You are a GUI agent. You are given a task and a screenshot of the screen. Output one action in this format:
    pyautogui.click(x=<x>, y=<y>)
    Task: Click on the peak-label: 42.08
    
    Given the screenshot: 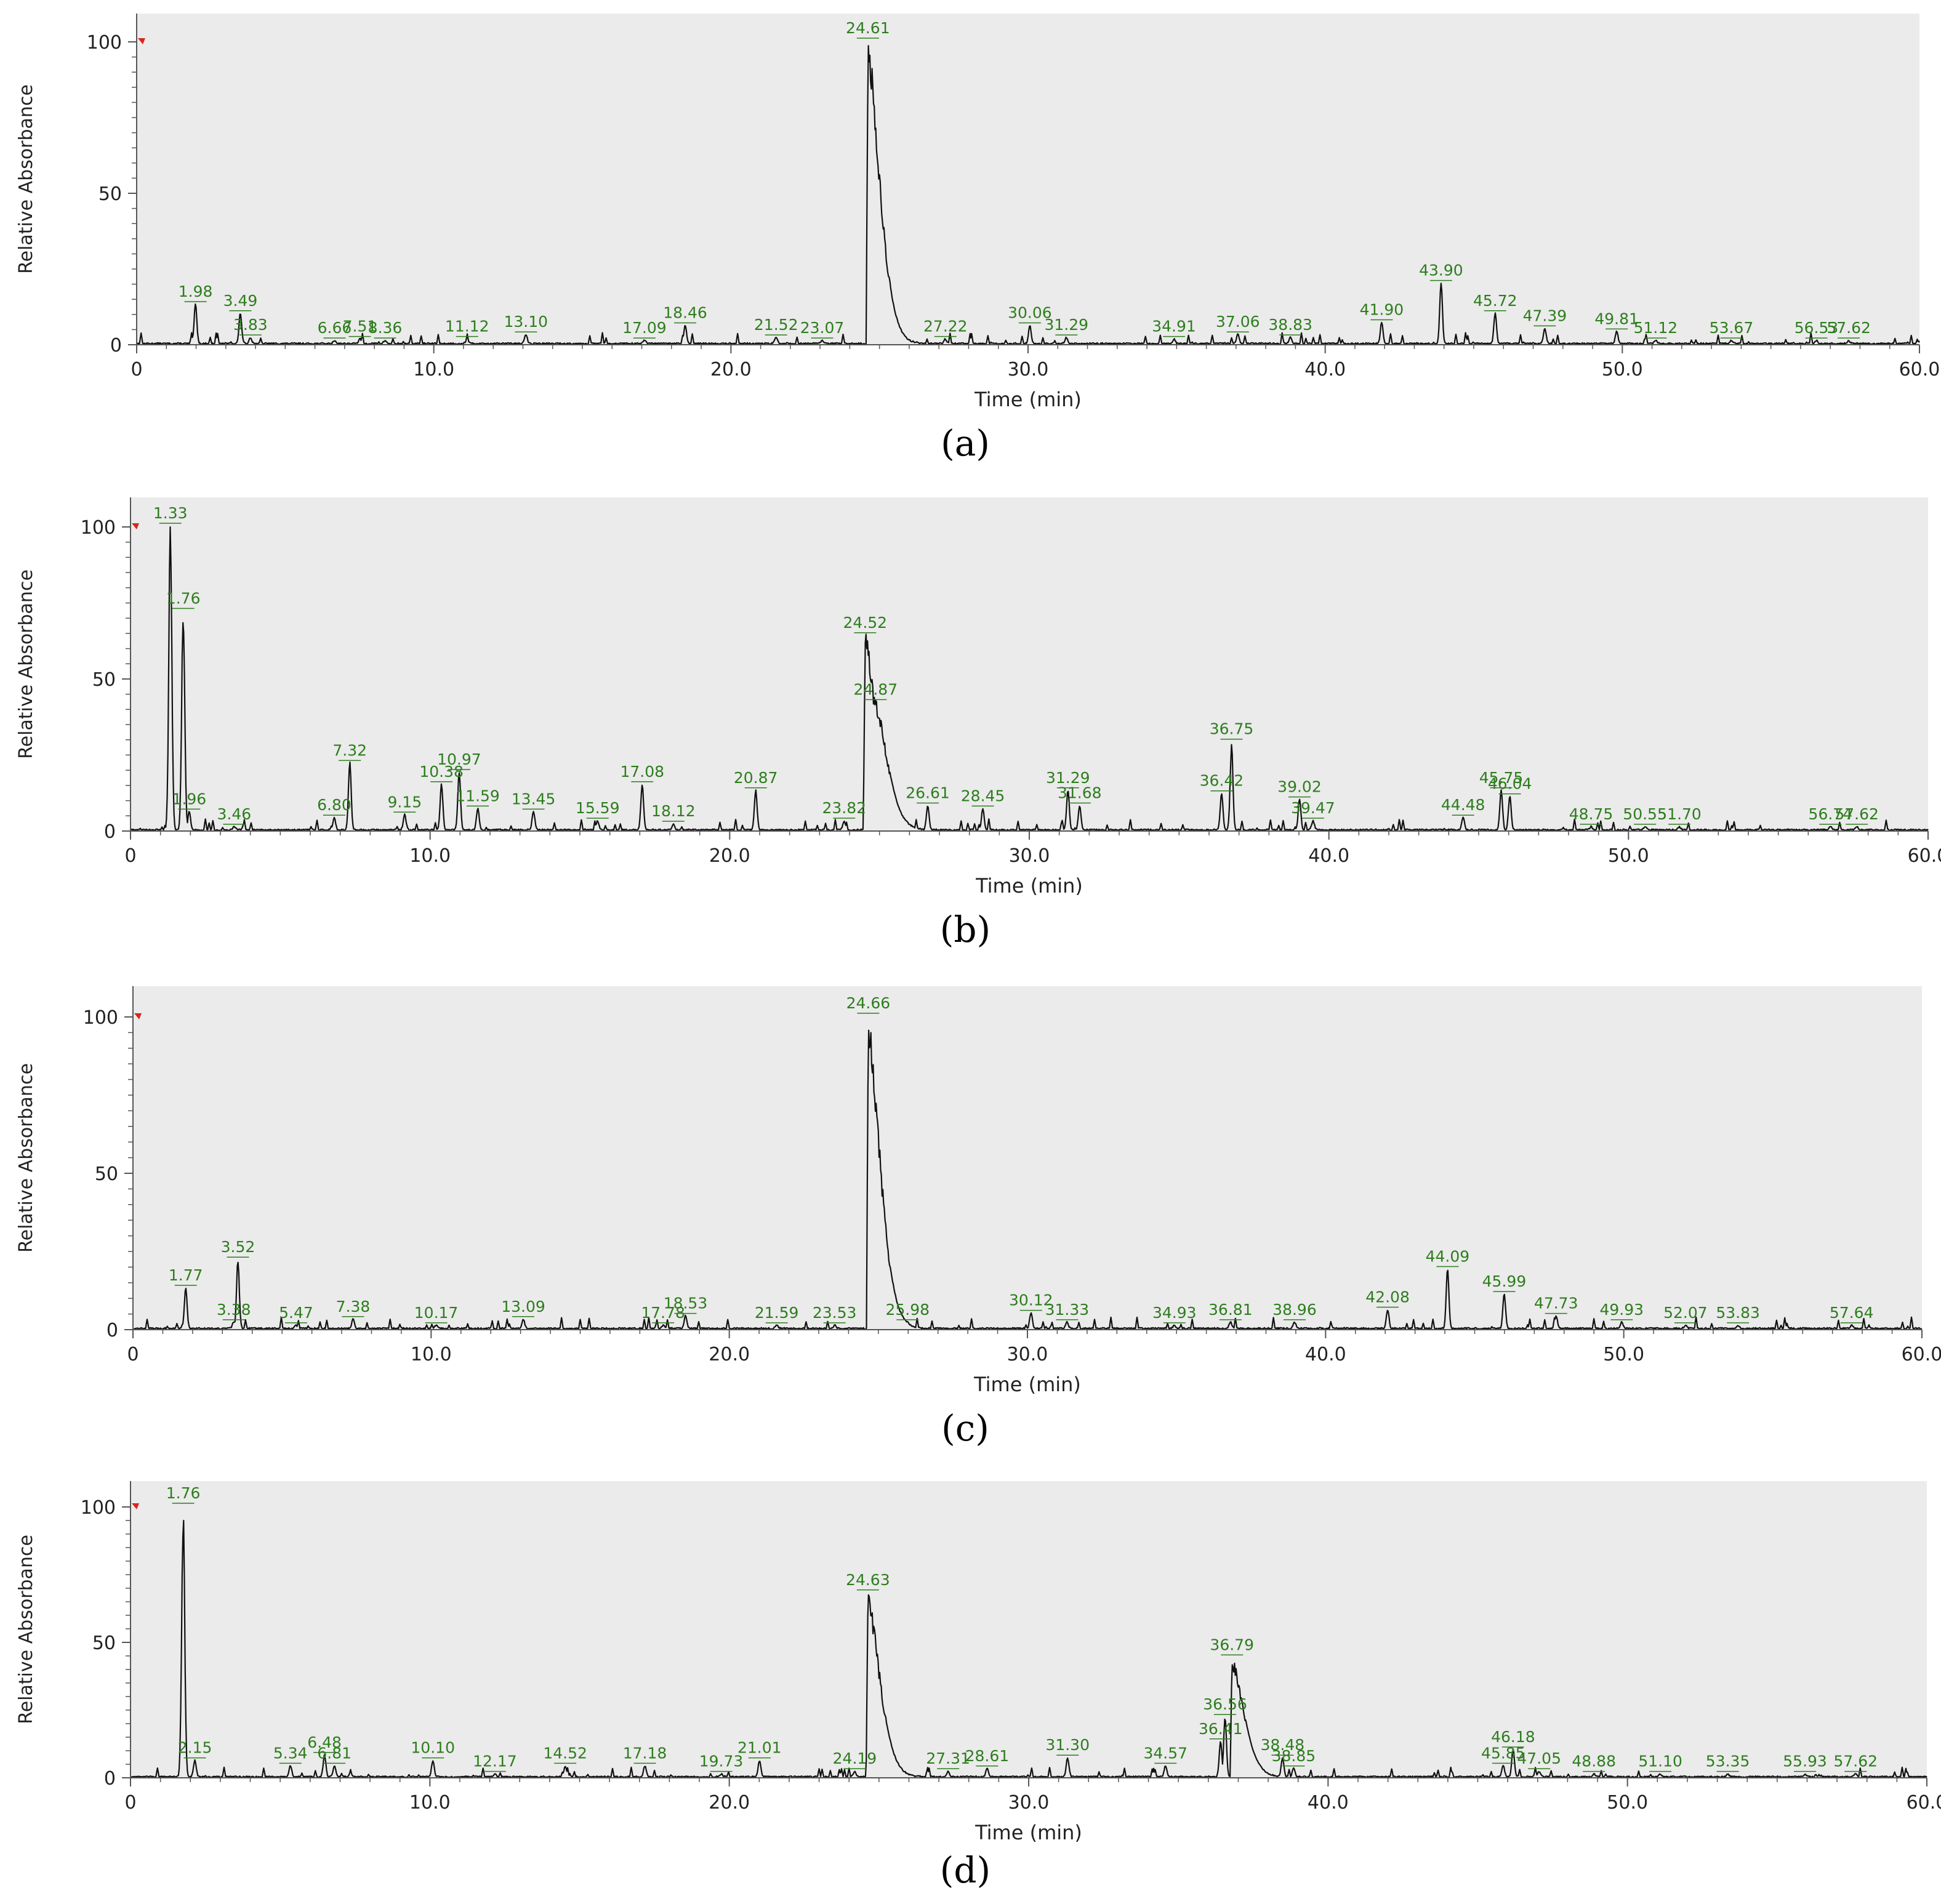 What is the action you would take?
    pyautogui.click(x=1387, y=1297)
    